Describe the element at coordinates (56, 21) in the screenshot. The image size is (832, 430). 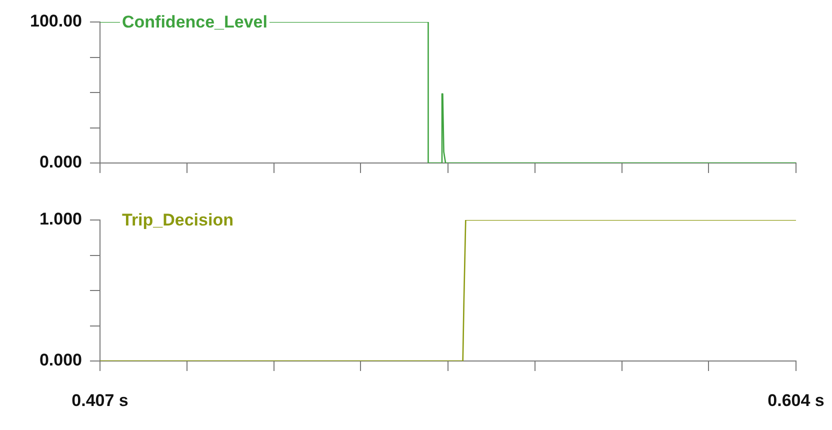
I see `y-tick-label: 100.00` at that location.